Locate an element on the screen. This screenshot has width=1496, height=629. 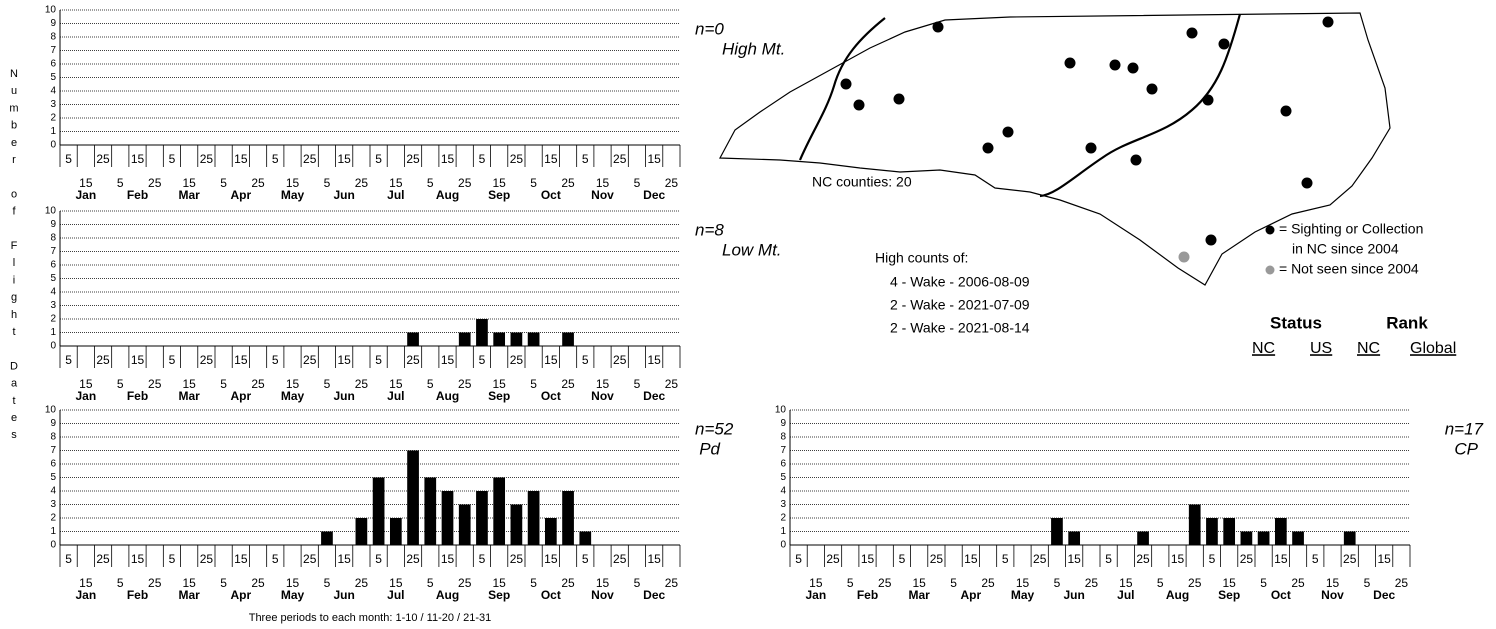
y-tick-label: 10 is located at coordinates (781, 410).